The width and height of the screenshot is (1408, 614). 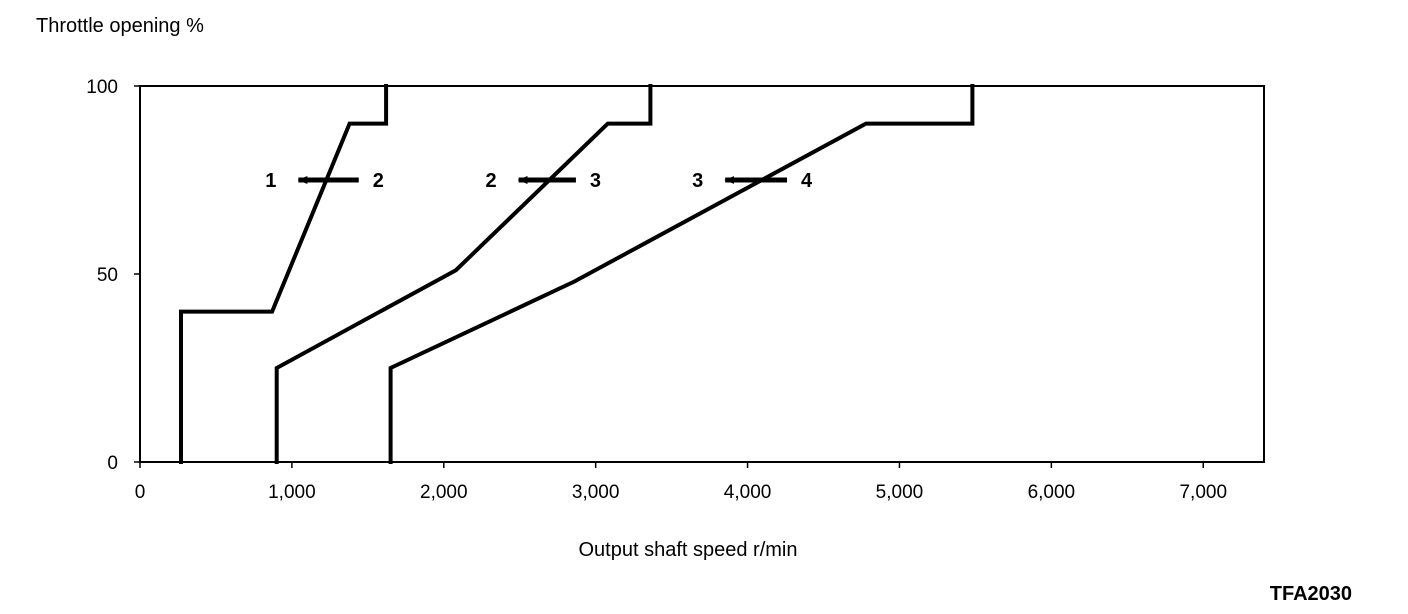 What do you see at coordinates (748, 492) in the screenshot?
I see `x-tick-label: 4,000` at bounding box center [748, 492].